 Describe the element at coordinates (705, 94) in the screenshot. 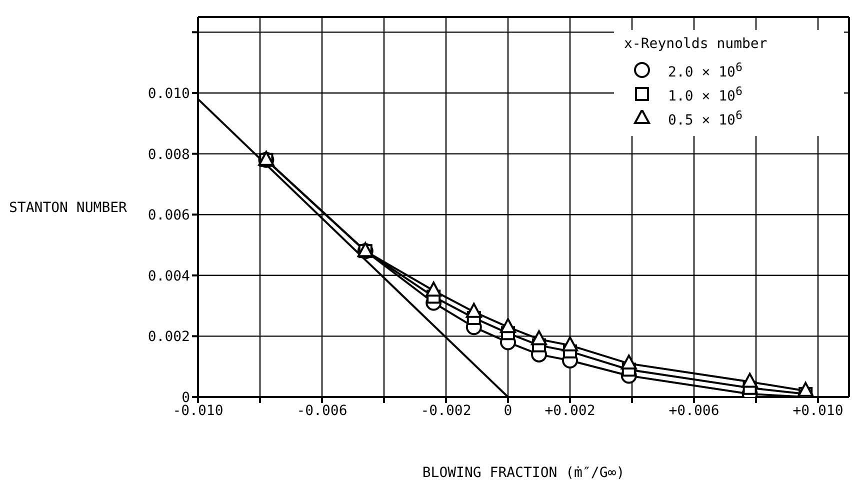

I see `legend-label: 1.0 × 10$^{6}$` at that location.